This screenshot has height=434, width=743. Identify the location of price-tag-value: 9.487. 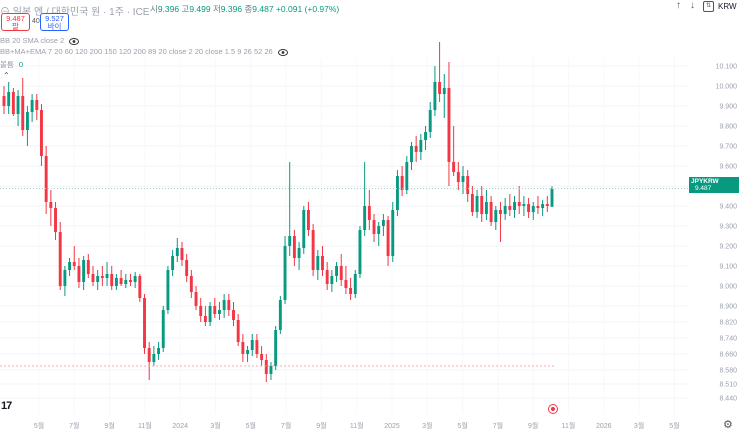
(703, 188).